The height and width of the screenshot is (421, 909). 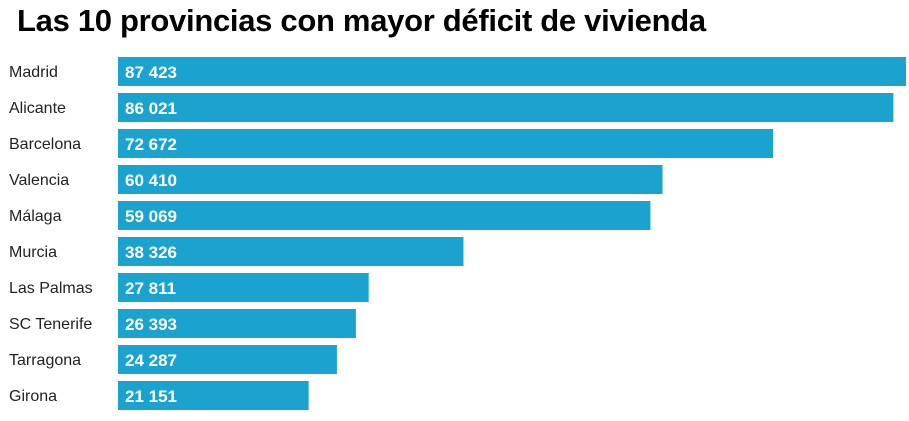 What do you see at coordinates (151, 180) in the screenshot?
I see `value-label: 60 410` at bounding box center [151, 180].